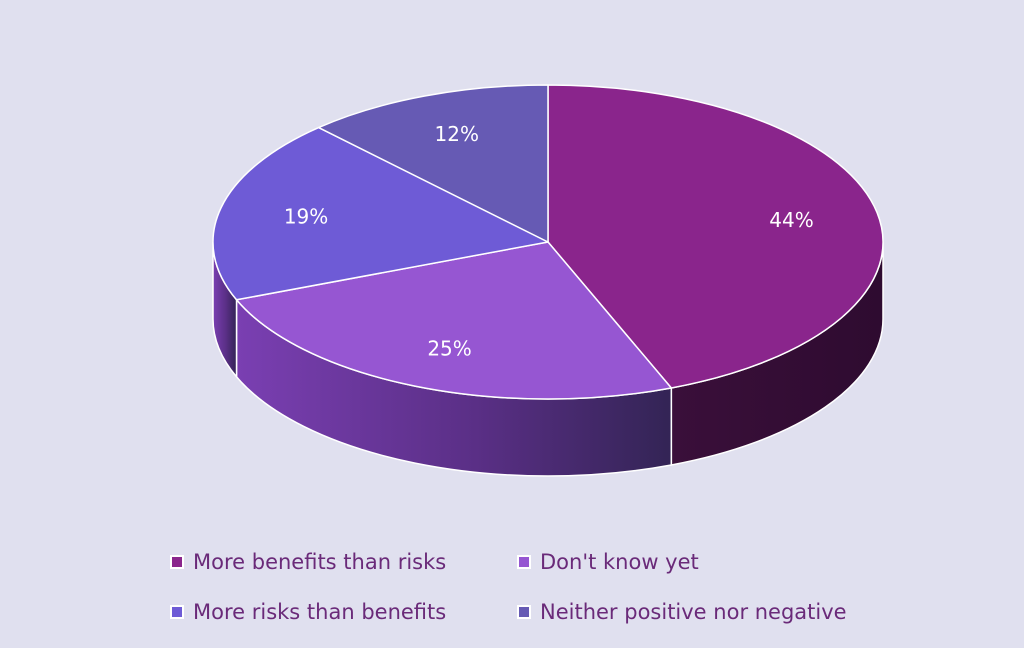 Image resolution: width=1024 pixels, height=648 pixels. I want to click on pie-slice-more-risks-than-benefits, so click(380, 213).